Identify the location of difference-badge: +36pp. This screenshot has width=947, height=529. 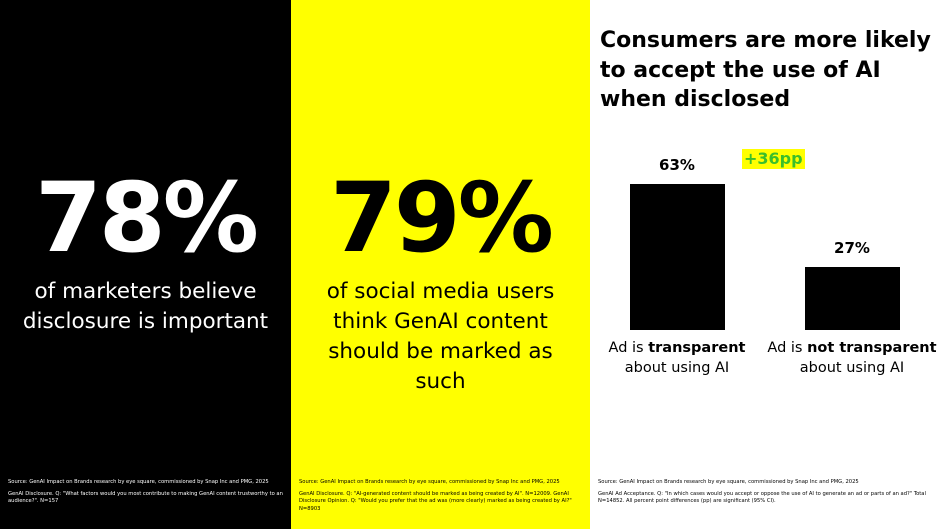
(773, 159).